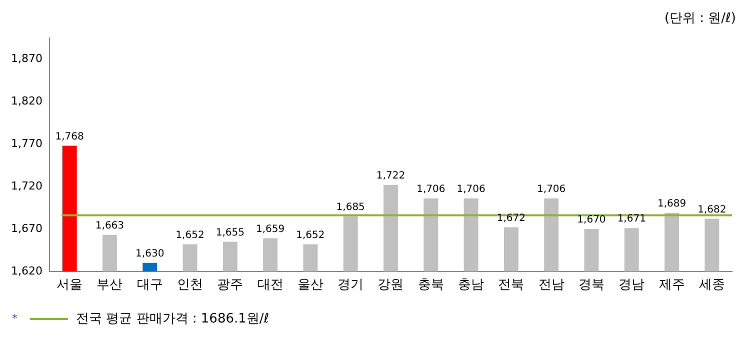 This screenshot has width=750, height=337. What do you see at coordinates (591, 220) in the screenshot?
I see `data-label: 1,670` at bounding box center [591, 220].